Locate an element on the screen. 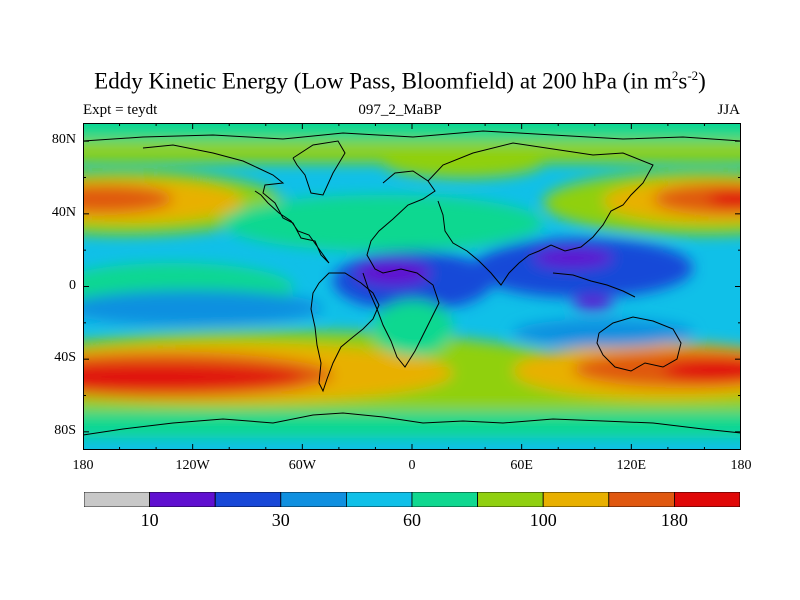 This screenshot has width=800, height=600. nh-mid-green is located at coordinates (383, 223).